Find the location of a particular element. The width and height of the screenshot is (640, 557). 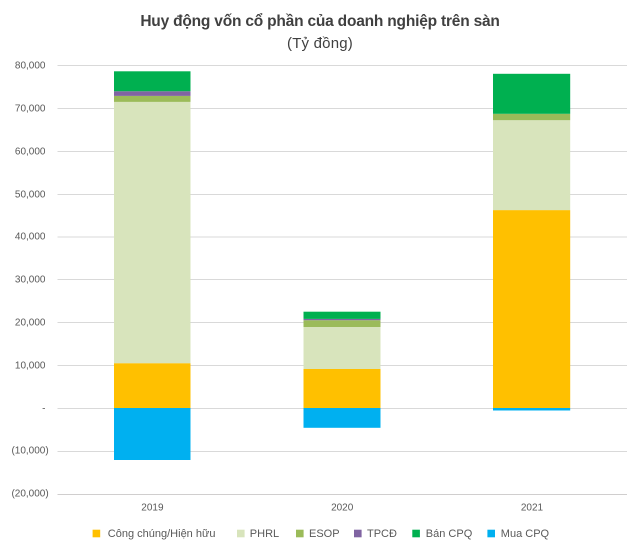

svg-text: 60,000 is located at coordinates (30, 152).